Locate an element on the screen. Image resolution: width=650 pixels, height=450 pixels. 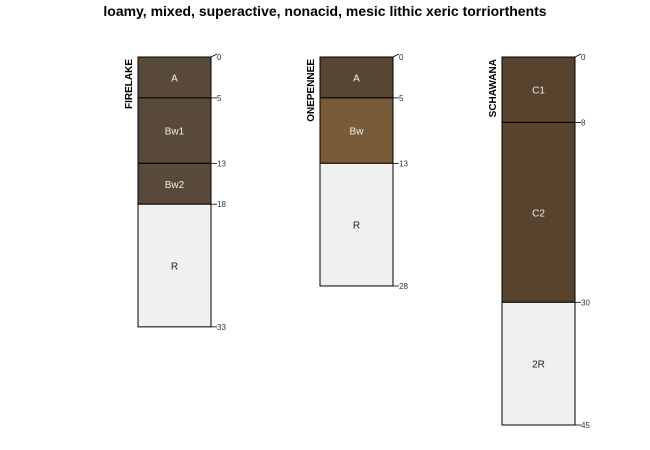
horizon-label: C1 is located at coordinates (538, 91).